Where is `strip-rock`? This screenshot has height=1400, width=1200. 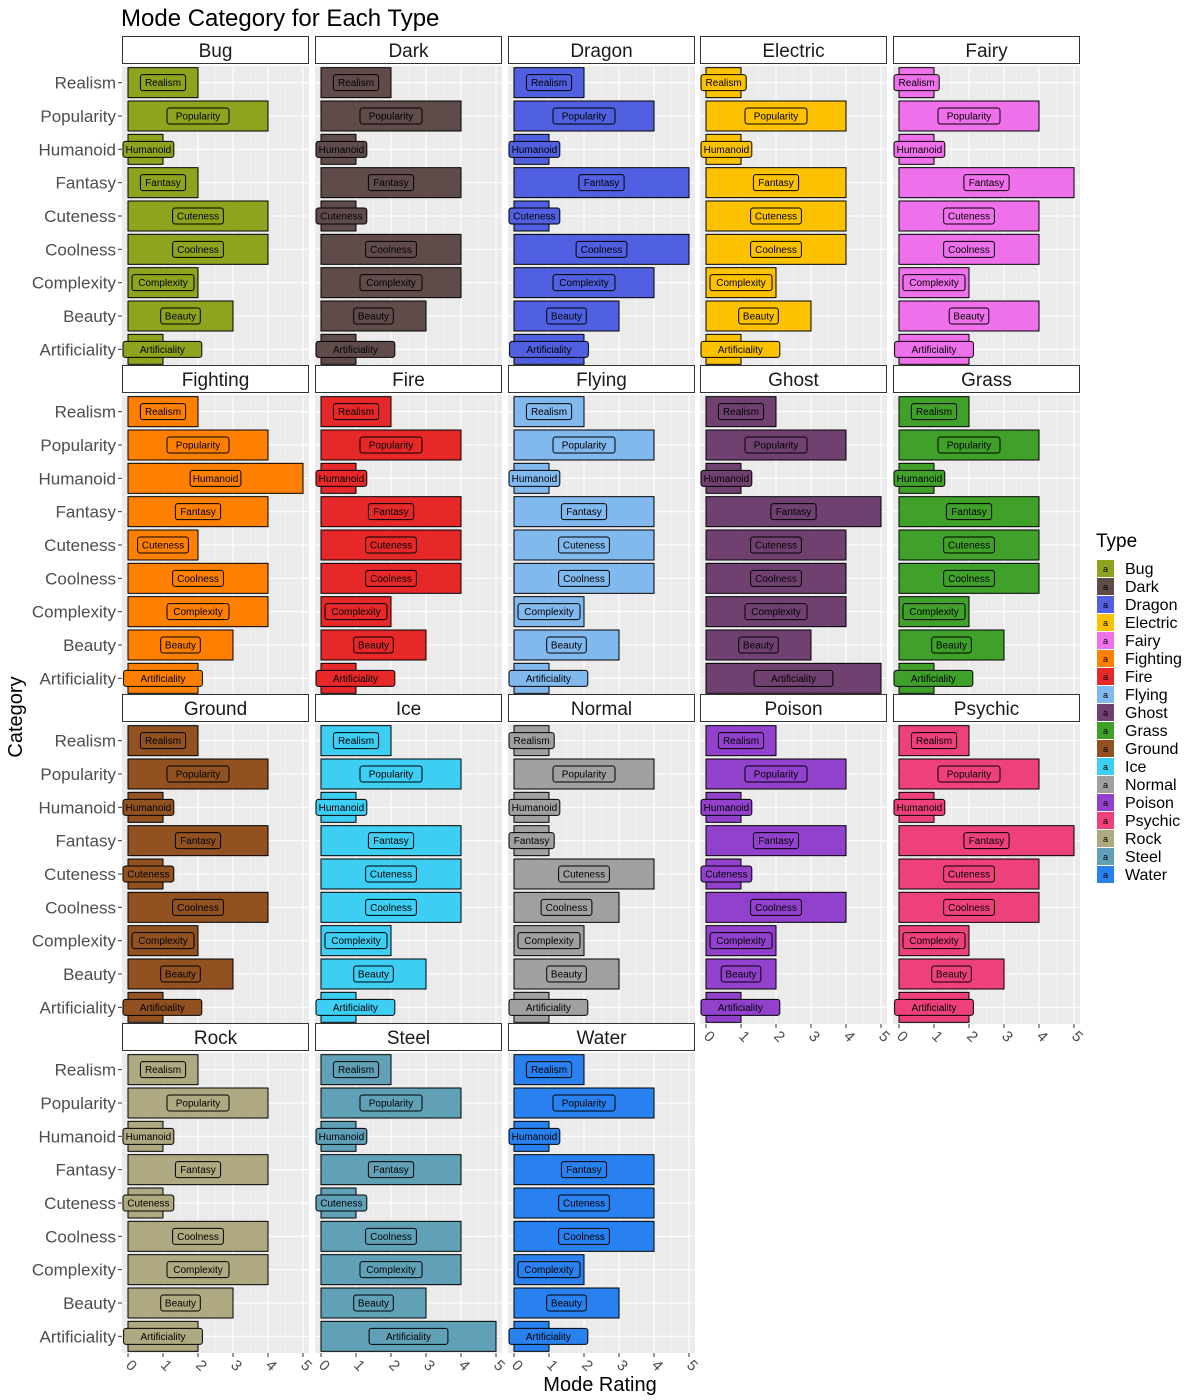
strip-rock is located at coordinates (215, 1037).